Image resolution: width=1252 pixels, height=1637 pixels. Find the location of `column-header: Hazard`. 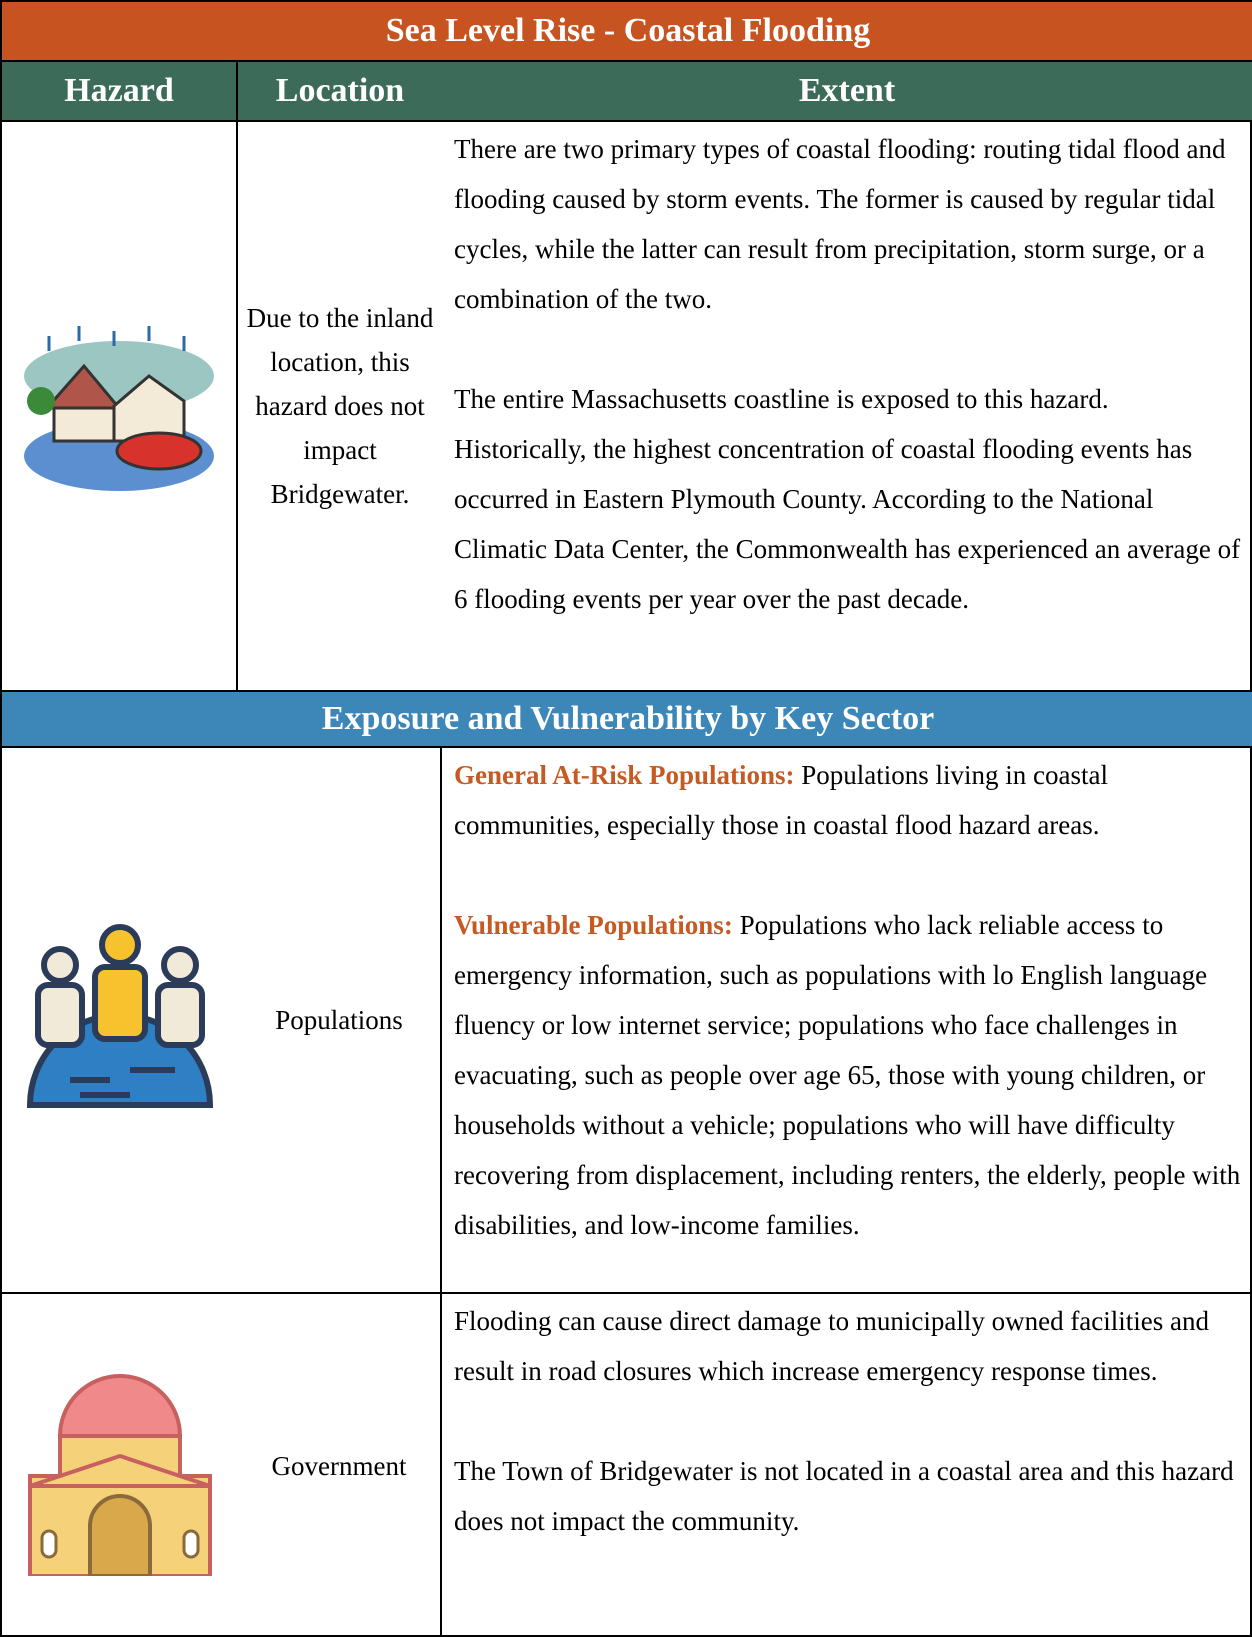

column-header: Hazard is located at coordinates (120, 92).